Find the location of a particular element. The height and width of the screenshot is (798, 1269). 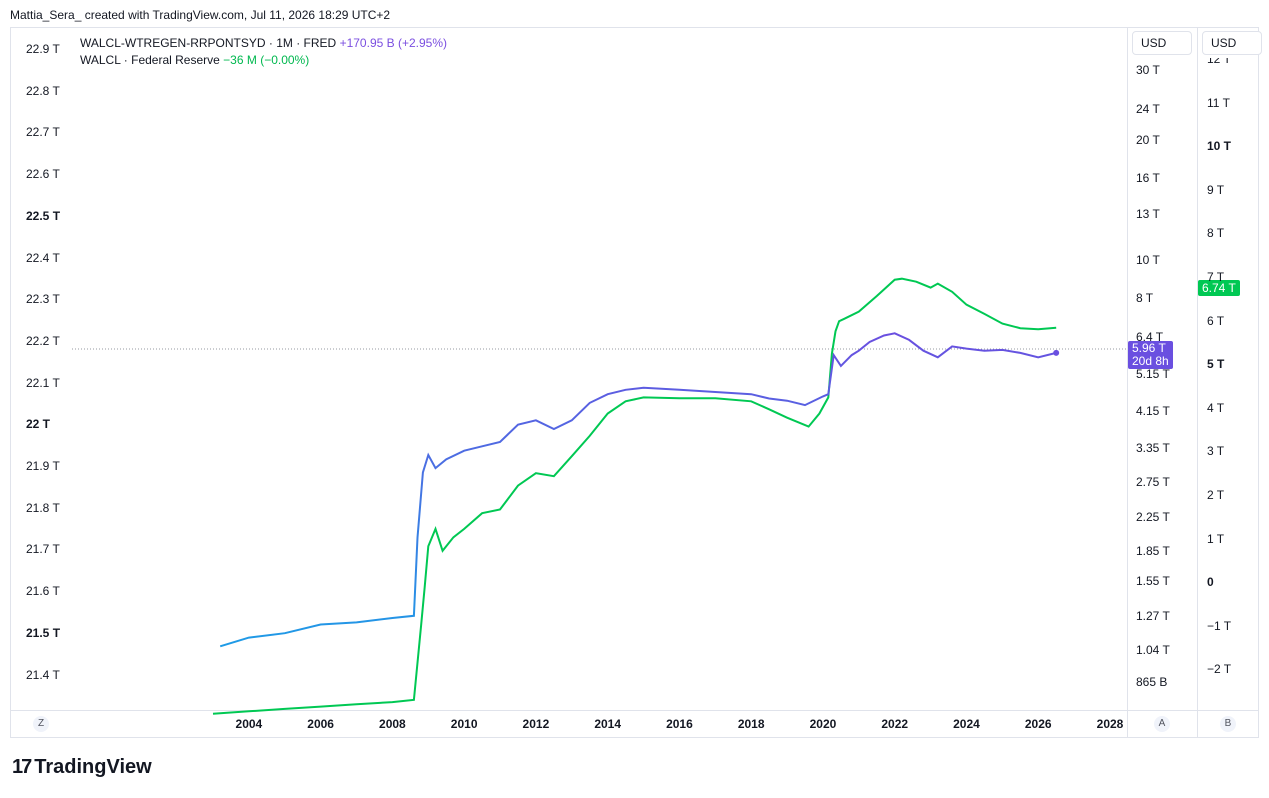

time-axis-tick-label: 2028 is located at coordinates (1110, 724).